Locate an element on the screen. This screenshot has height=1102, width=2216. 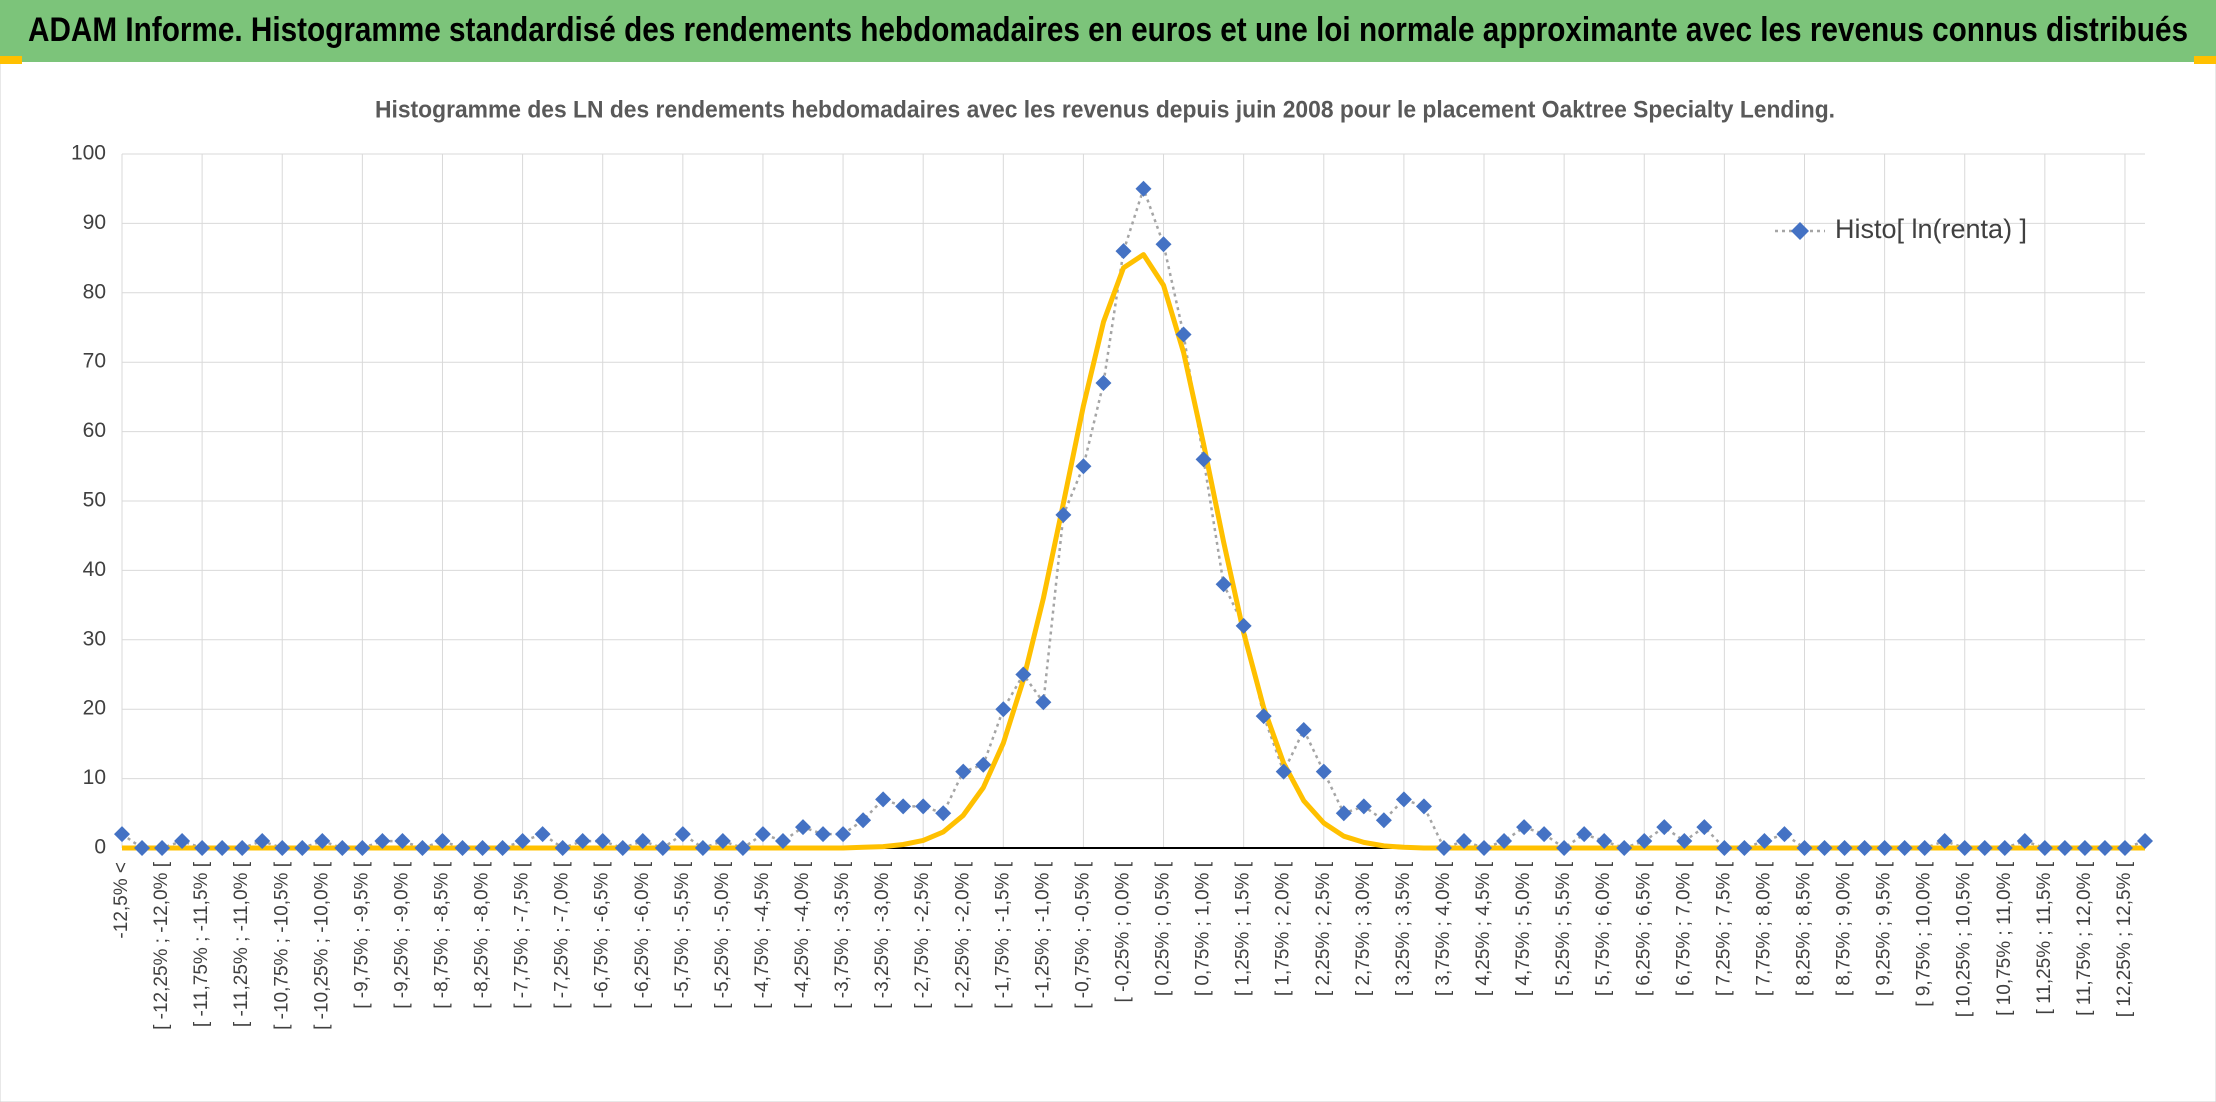
x-tick-label: [ 6,25% ; 6,5% [ is located at coordinates (1643, 928).